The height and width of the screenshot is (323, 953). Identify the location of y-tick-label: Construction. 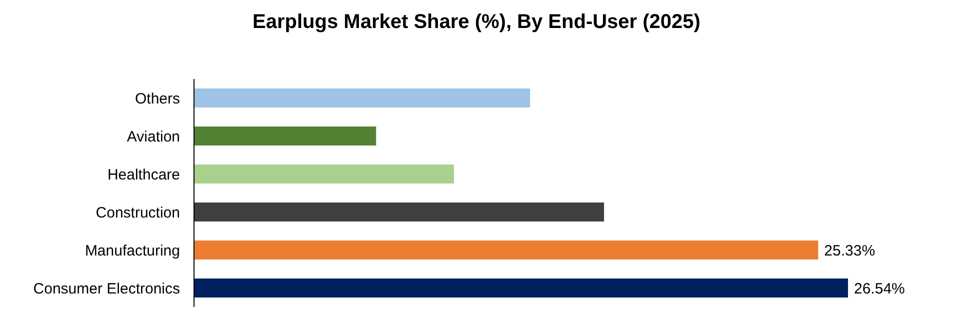
(138, 213).